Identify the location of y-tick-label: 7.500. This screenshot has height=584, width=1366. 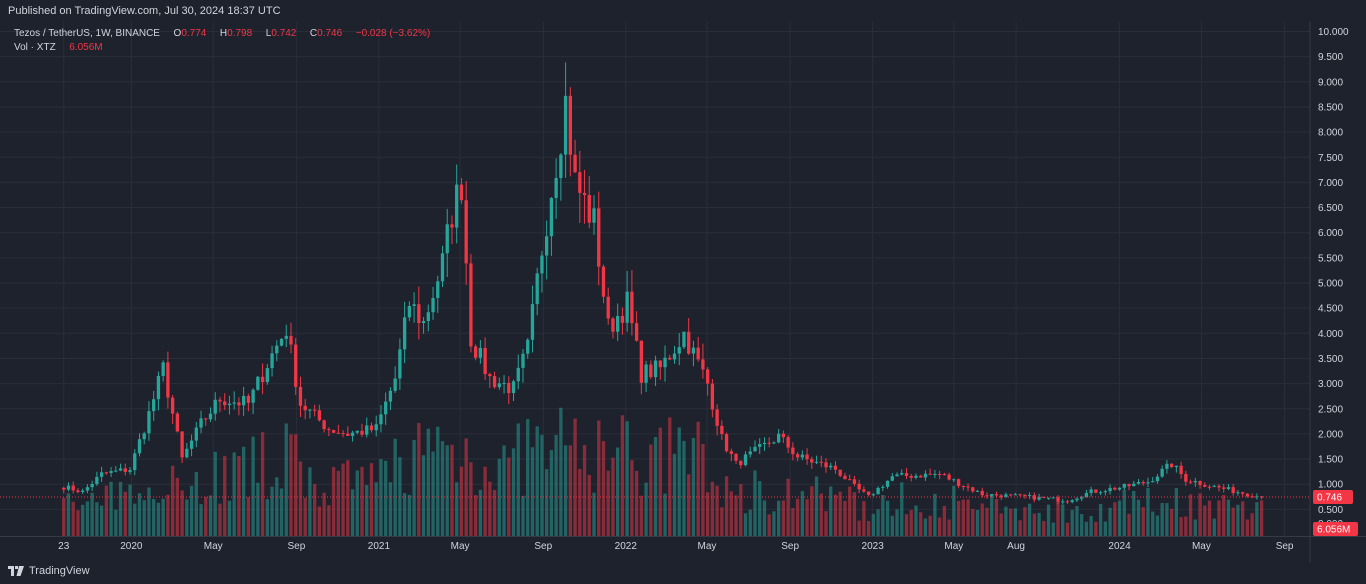
(1330, 158).